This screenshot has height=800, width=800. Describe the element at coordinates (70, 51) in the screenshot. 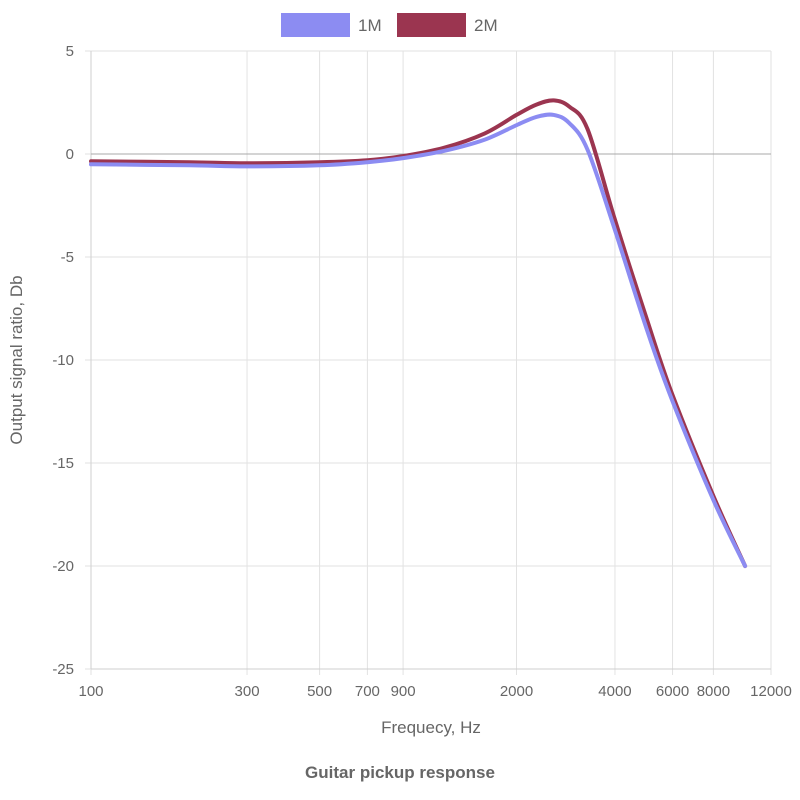

I see `y-tick-label: 5` at that location.